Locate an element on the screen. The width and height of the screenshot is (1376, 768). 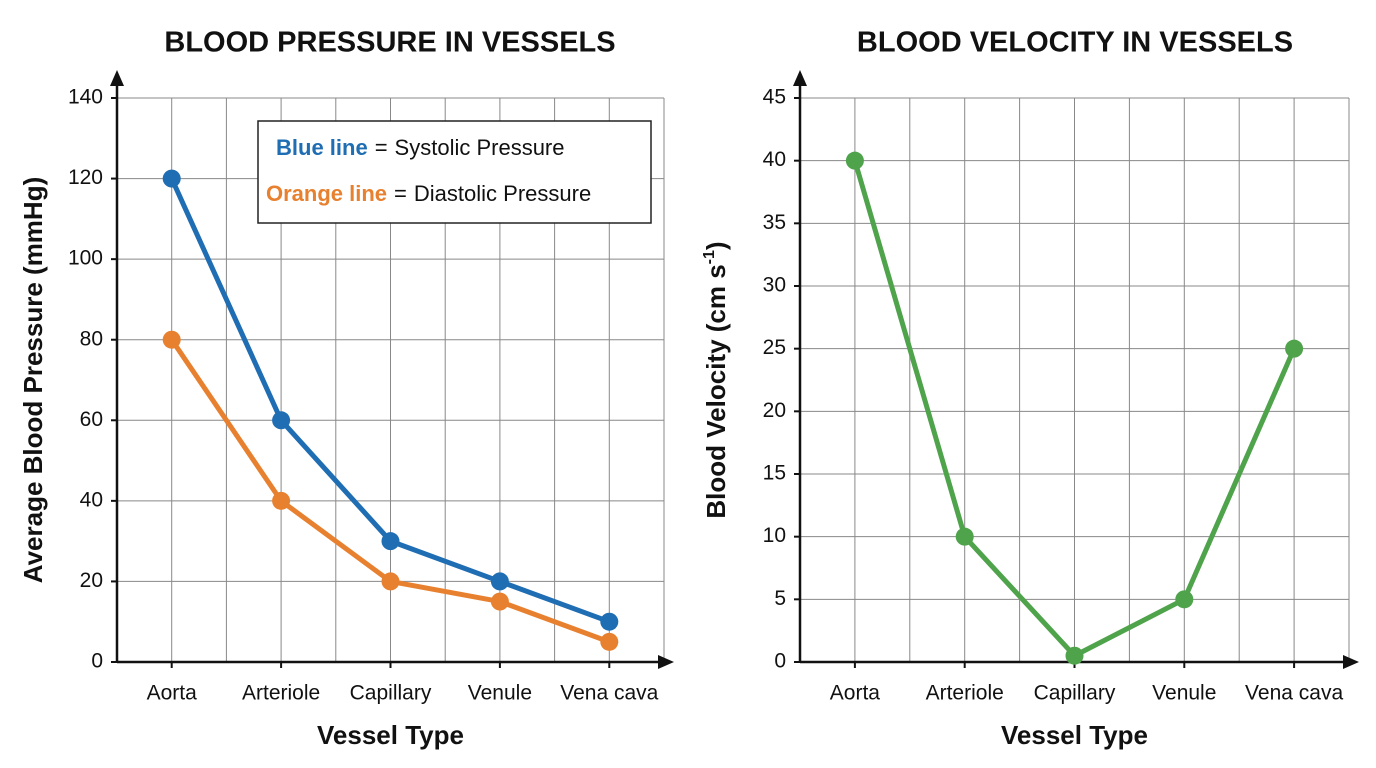
legend-label: Systolic Pressure is located at coordinates (480, 147).